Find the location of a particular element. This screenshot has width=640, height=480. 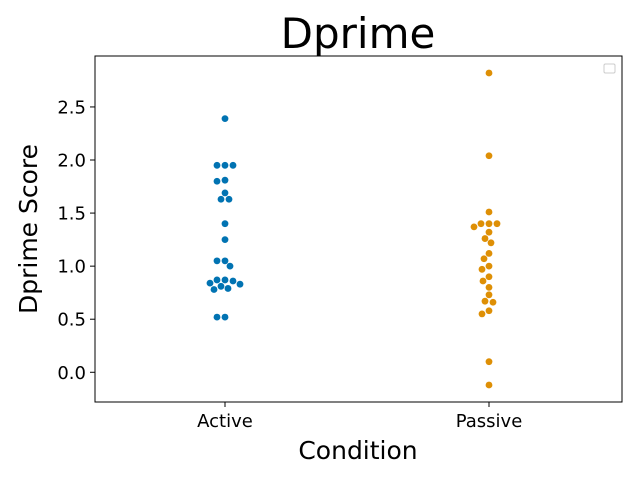

y-tick-label: 2.5 is located at coordinates (71, 107).